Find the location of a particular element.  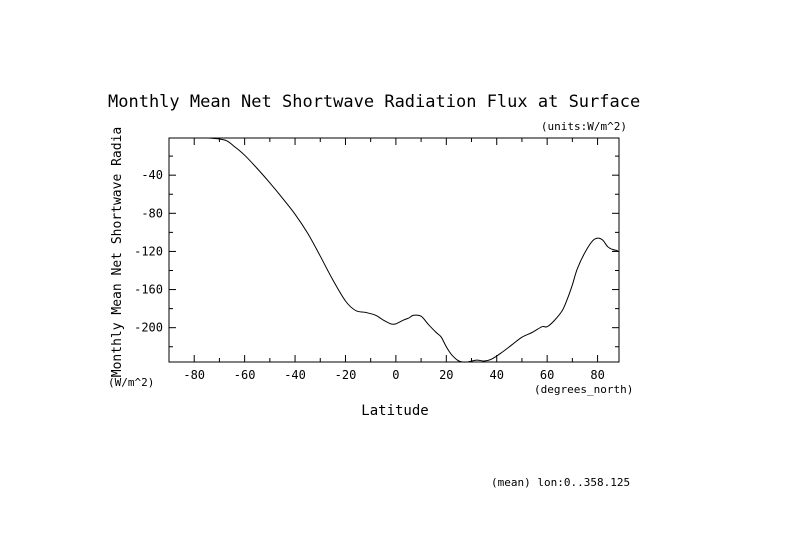

x-tick-label: -60 is located at coordinates (245, 375).